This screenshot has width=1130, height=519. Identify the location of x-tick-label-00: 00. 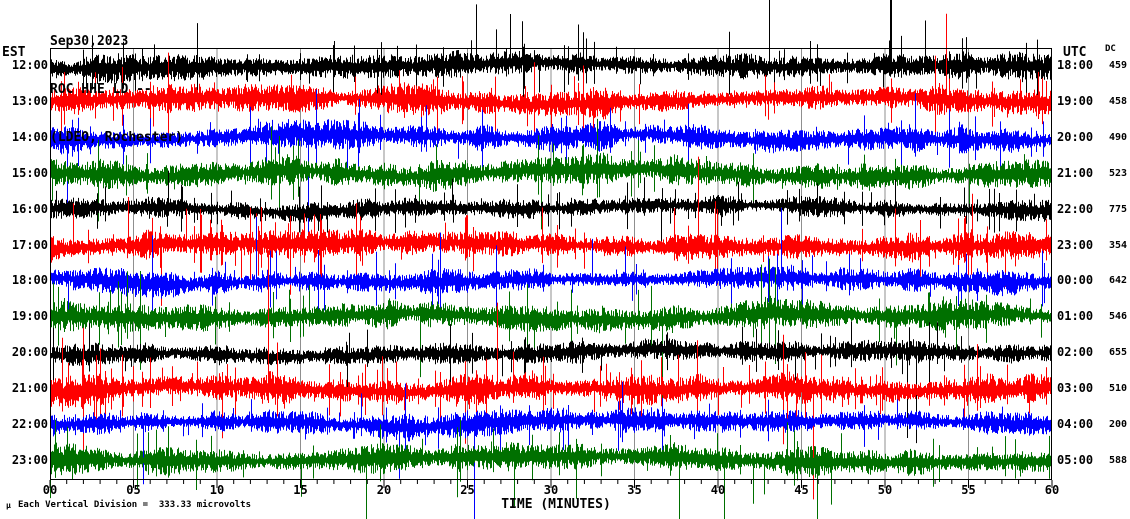
(50, 490).